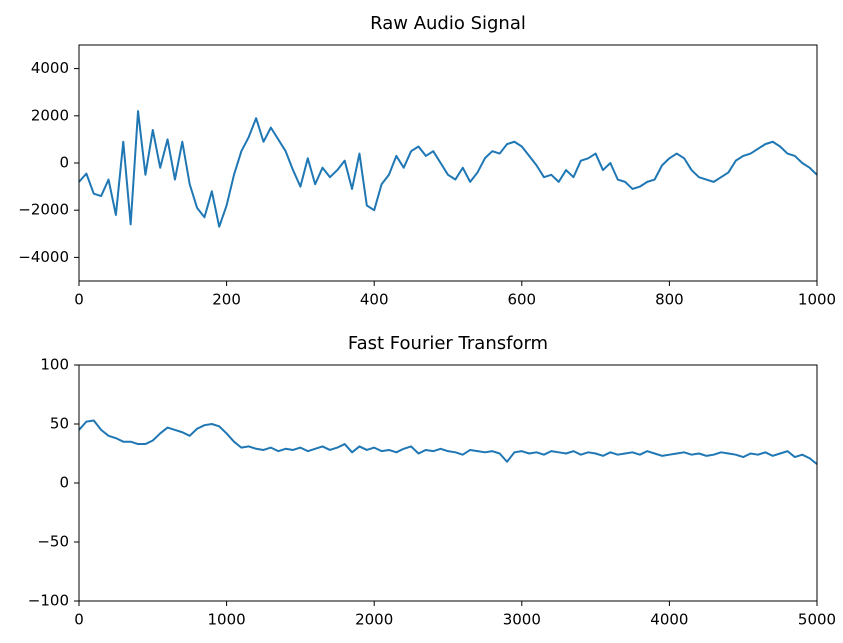  I want to click on x-tick-label: 600, so click(521, 300).